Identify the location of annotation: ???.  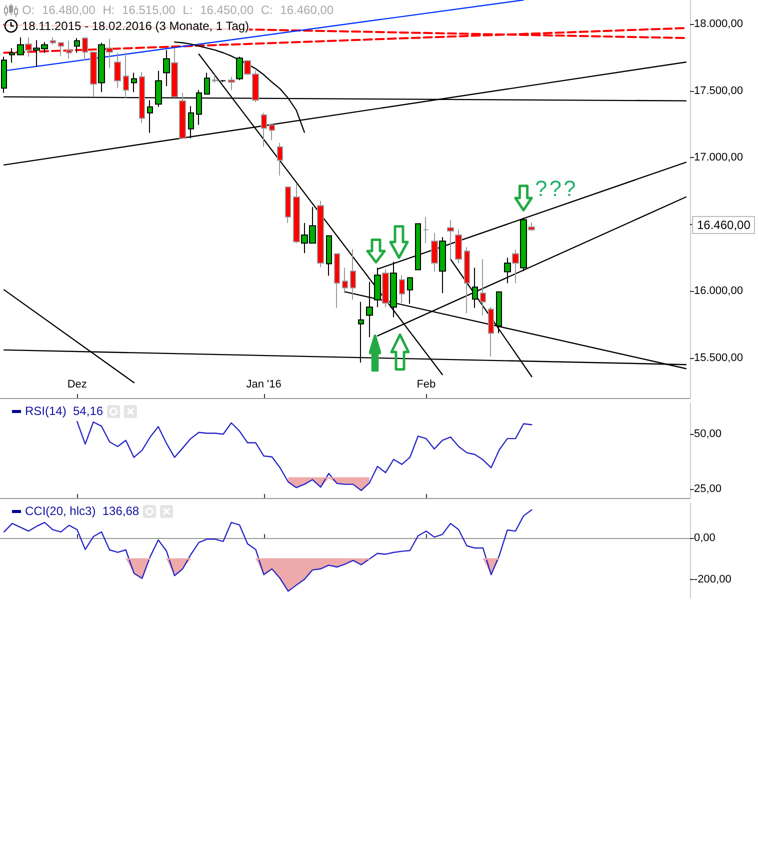
(556, 189).